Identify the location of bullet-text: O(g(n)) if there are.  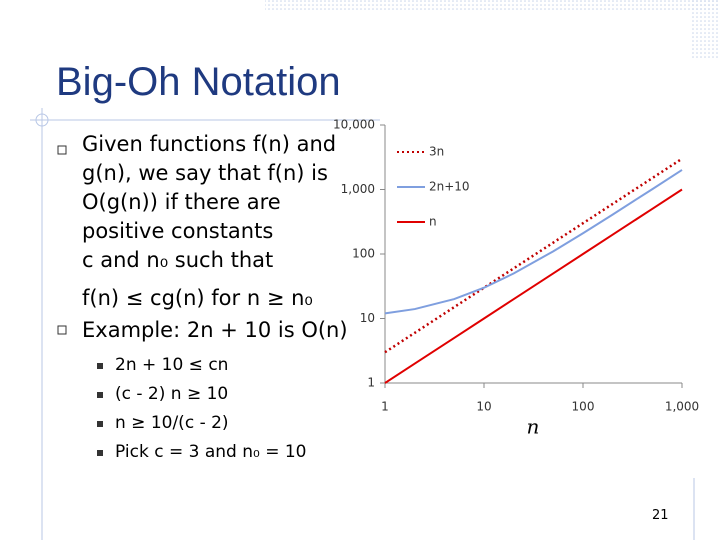
(181, 202).